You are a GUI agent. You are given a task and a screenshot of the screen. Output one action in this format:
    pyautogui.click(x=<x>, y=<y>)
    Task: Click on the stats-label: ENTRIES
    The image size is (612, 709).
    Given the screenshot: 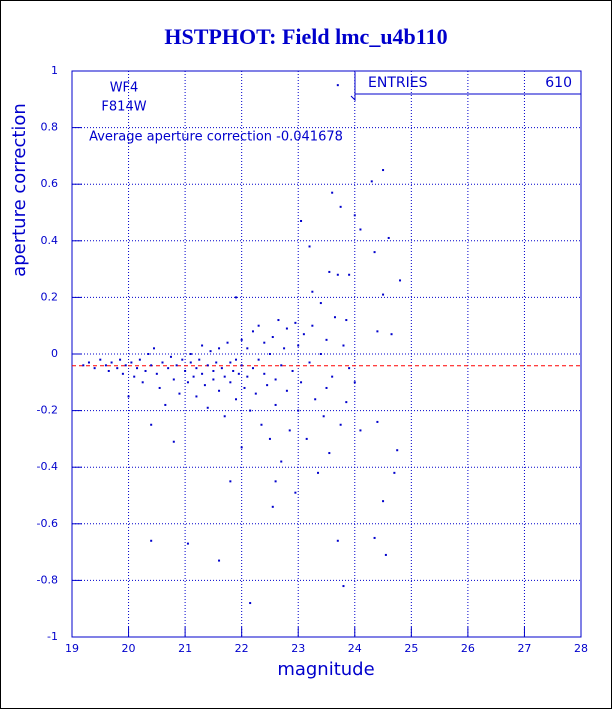 What is the action you would take?
    pyautogui.click(x=398, y=83)
    